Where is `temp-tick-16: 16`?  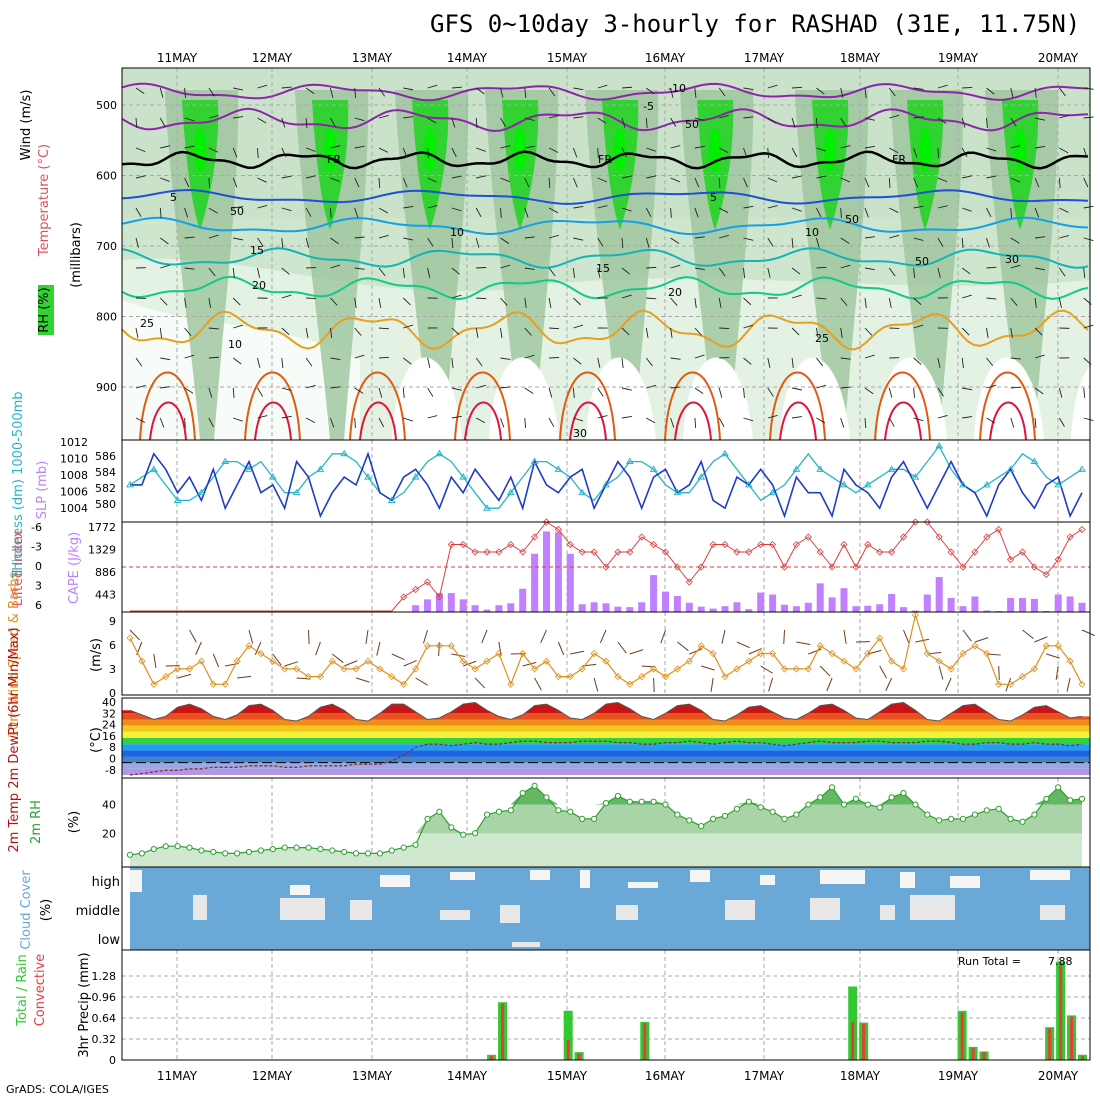
temp-tick-16: 16 is located at coordinates (109, 736).